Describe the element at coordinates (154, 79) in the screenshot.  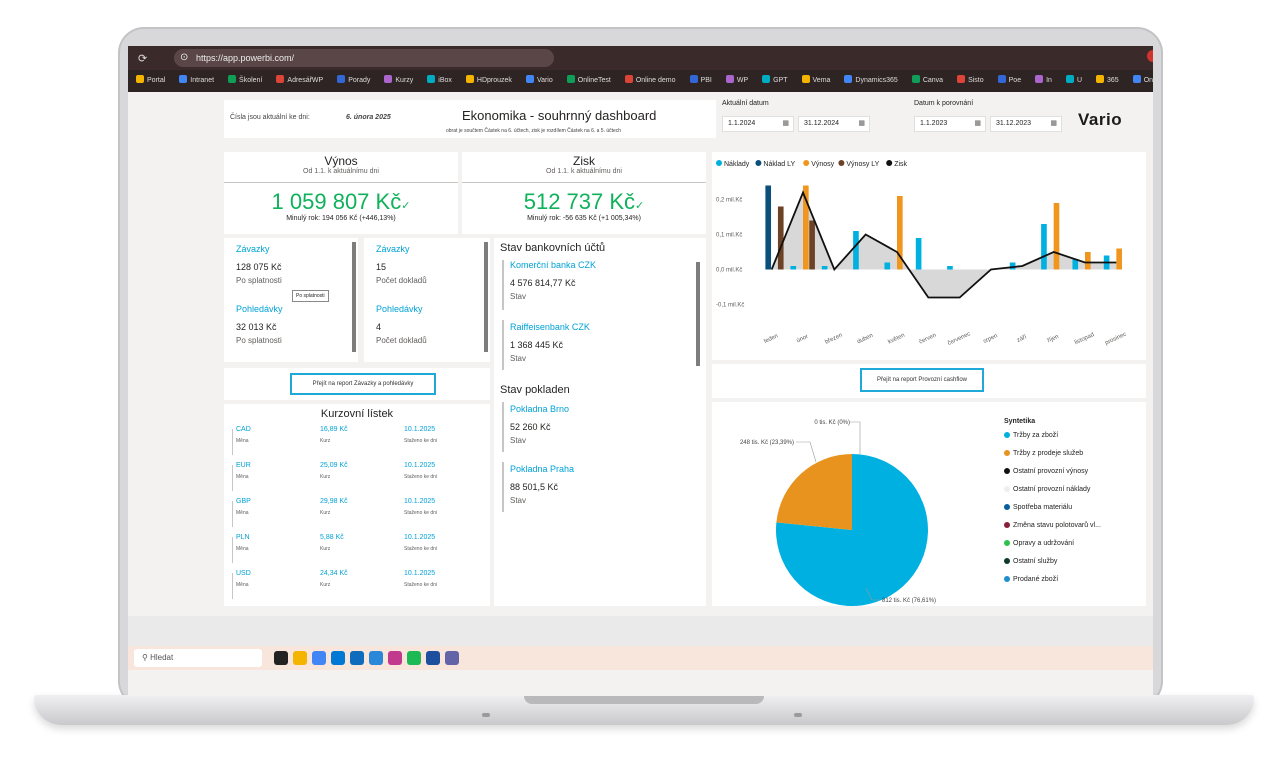
I see `bookmark-0: Portal` at that location.